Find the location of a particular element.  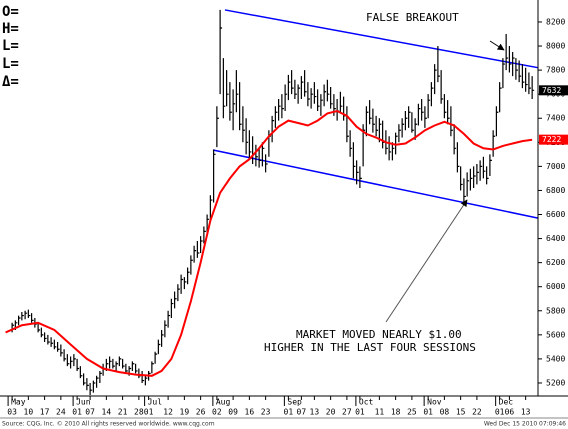

month-label: May is located at coordinates (18, 402).